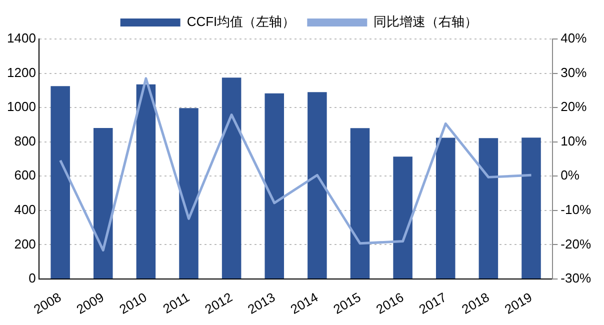  What do you see at coordinates (261, 303) in the screenshot?
I see `x-tick-label: 2013` at bounding box center [261, 303].